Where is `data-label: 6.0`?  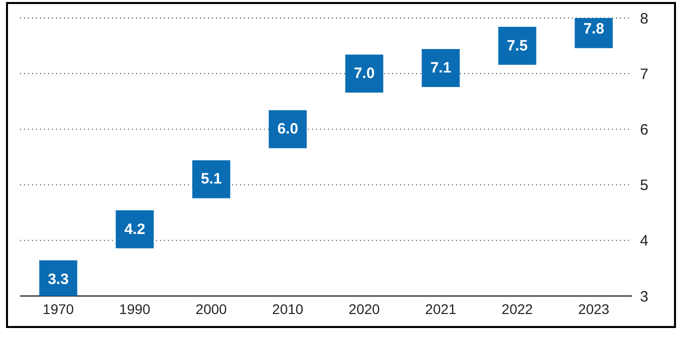
data-label: 6.0 is located at coordinates (287, 129).